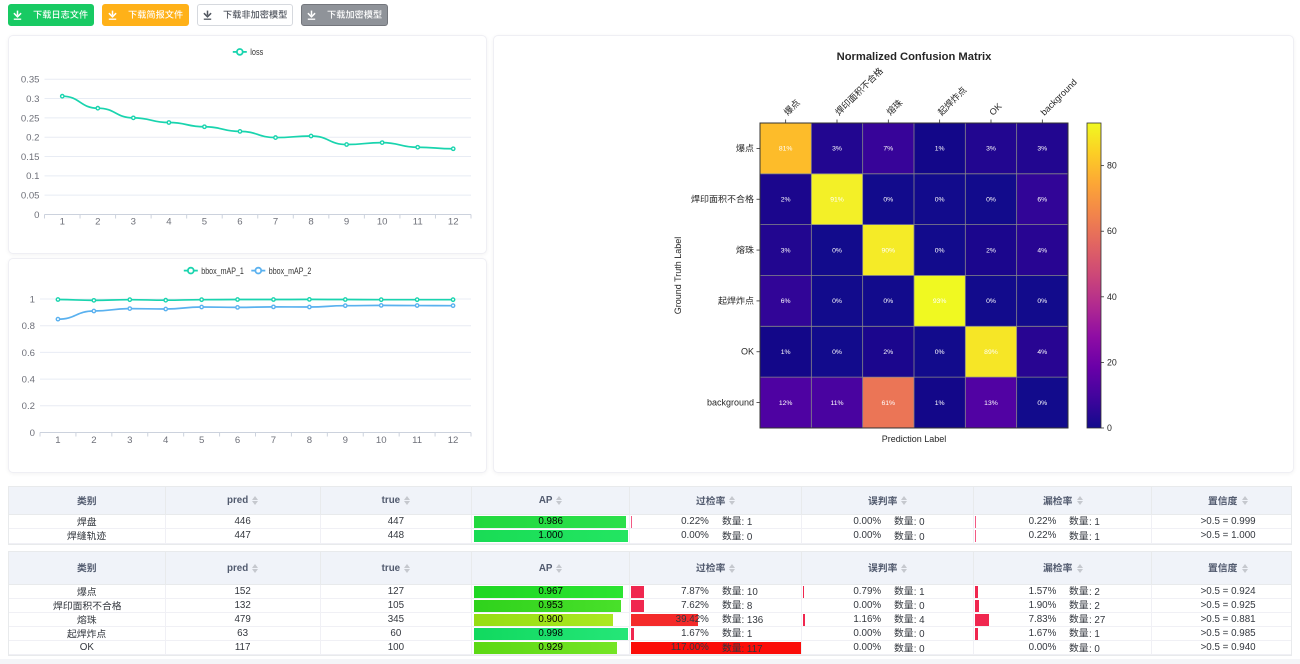  I want to click on svg-text: bbox_mAP_2, so click(290, 271).